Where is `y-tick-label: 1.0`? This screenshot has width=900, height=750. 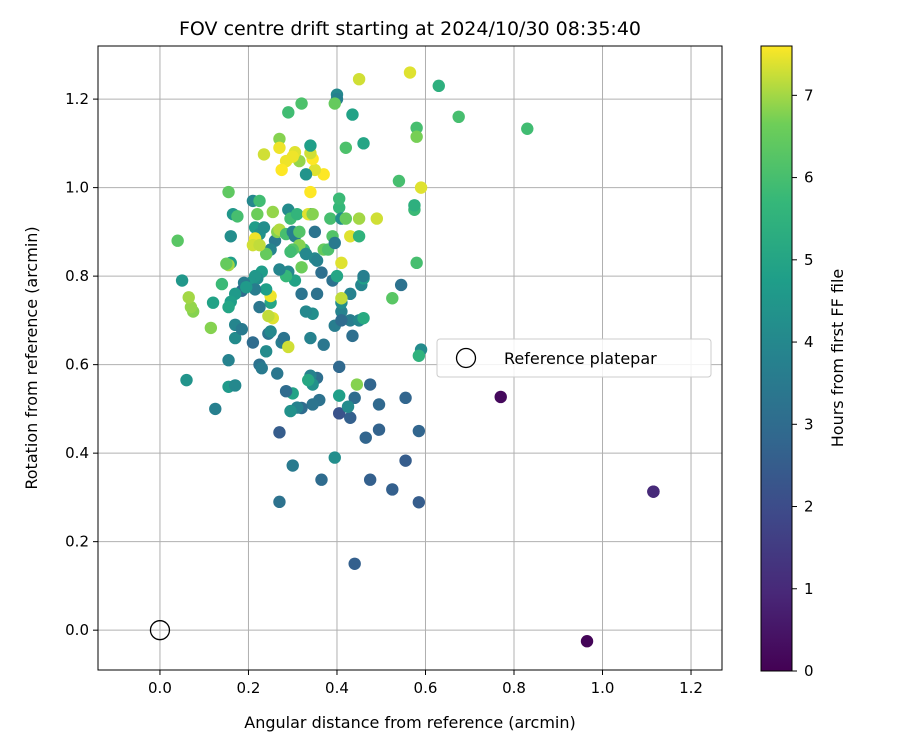
y-tick-label: 1.0 is located at coordinates (77, 188).